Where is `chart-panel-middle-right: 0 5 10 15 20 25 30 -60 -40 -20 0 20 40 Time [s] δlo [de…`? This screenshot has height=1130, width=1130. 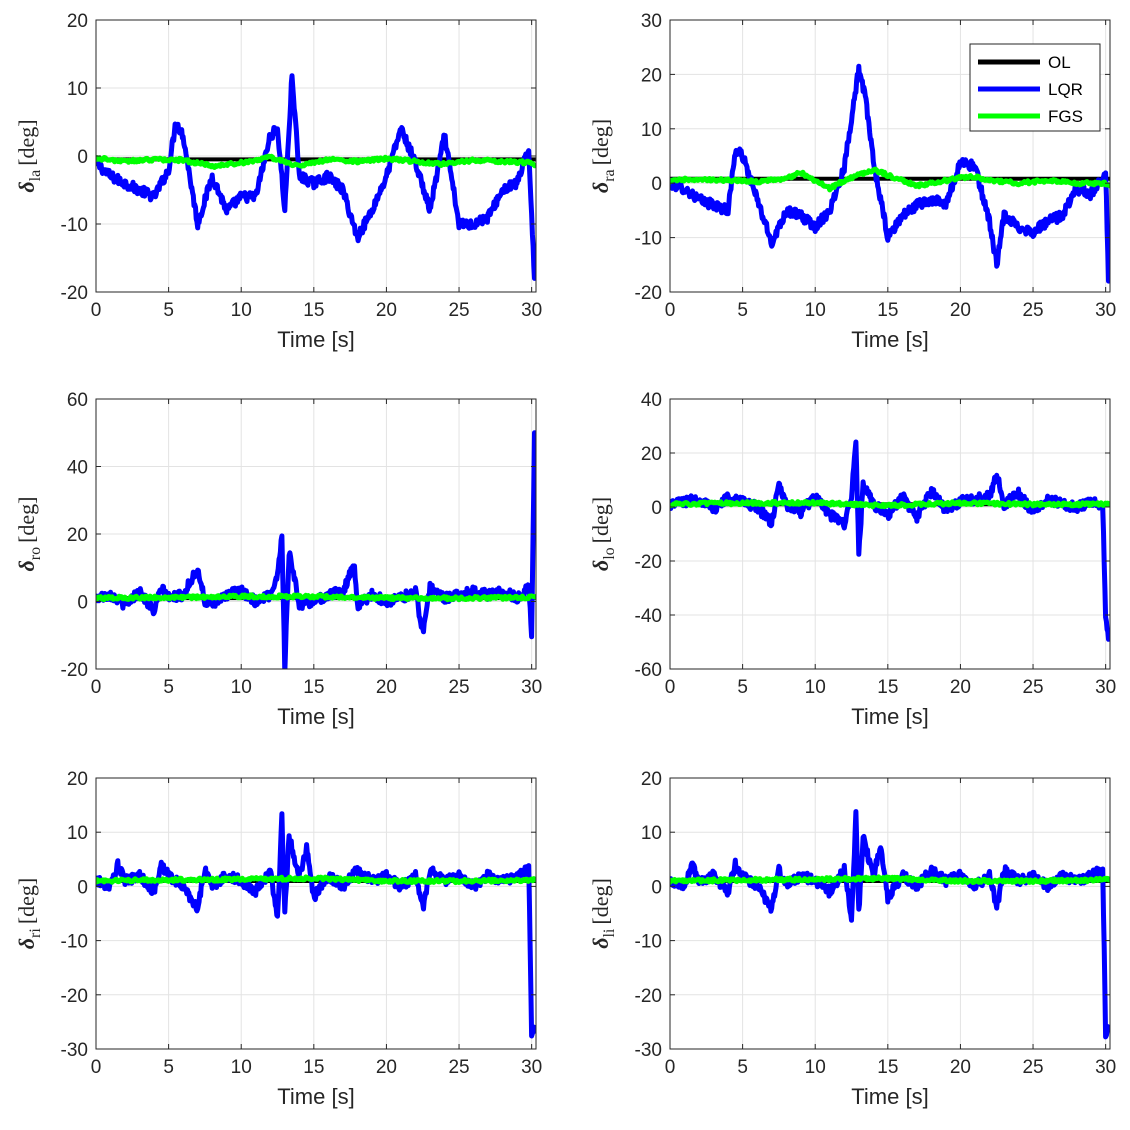 chart-panel-middle-right: 0 5 10 15 20 25 30 -60 -40 -20 0 20 40 Time [s] δlo [de… is located at coordinates (852, 559).